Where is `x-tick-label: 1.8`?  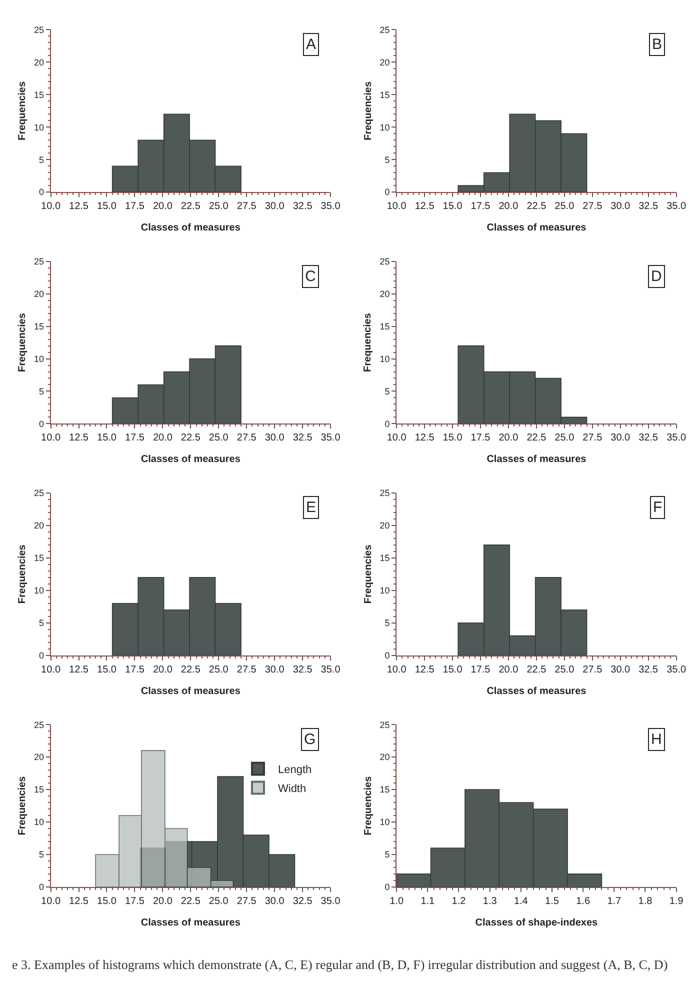
x-tick-label: 1.8 is located at coordinates (645, 901).